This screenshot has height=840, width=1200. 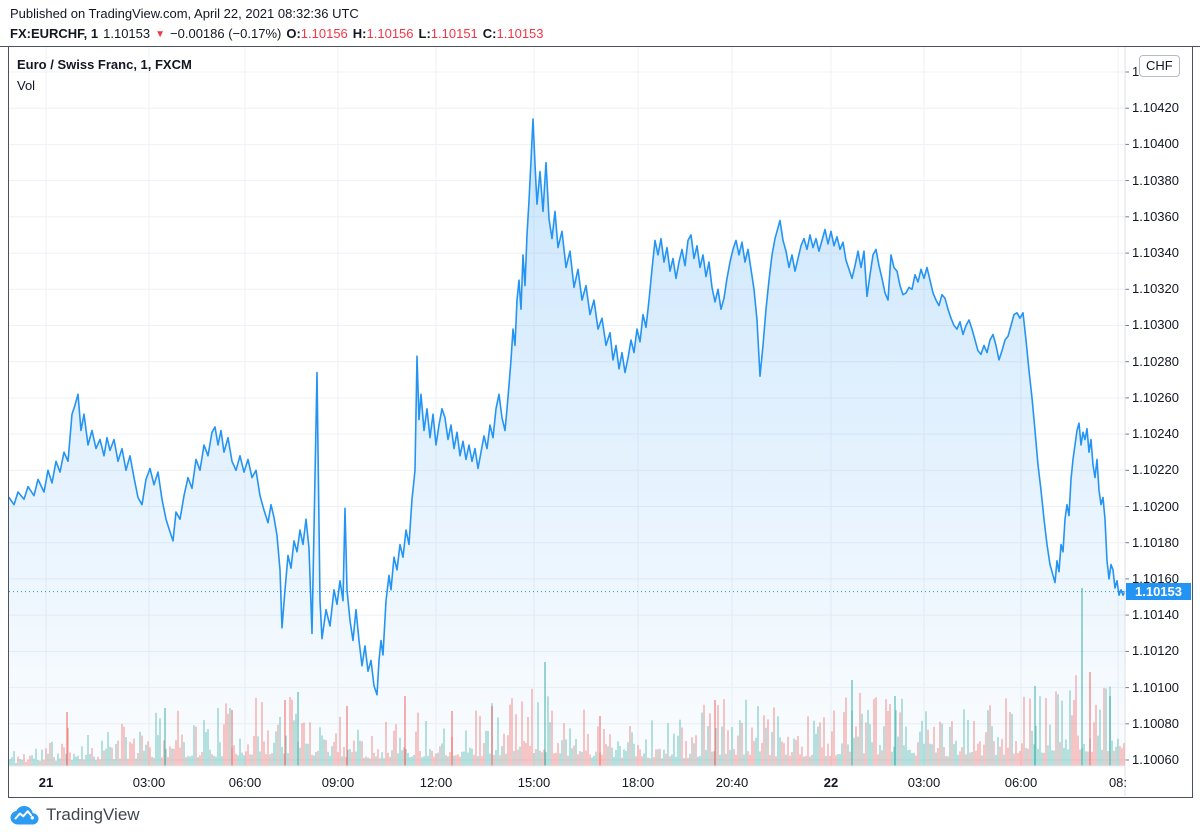 I want to click on price-axis-label: 1.10140, so click(x=1155, y=614).